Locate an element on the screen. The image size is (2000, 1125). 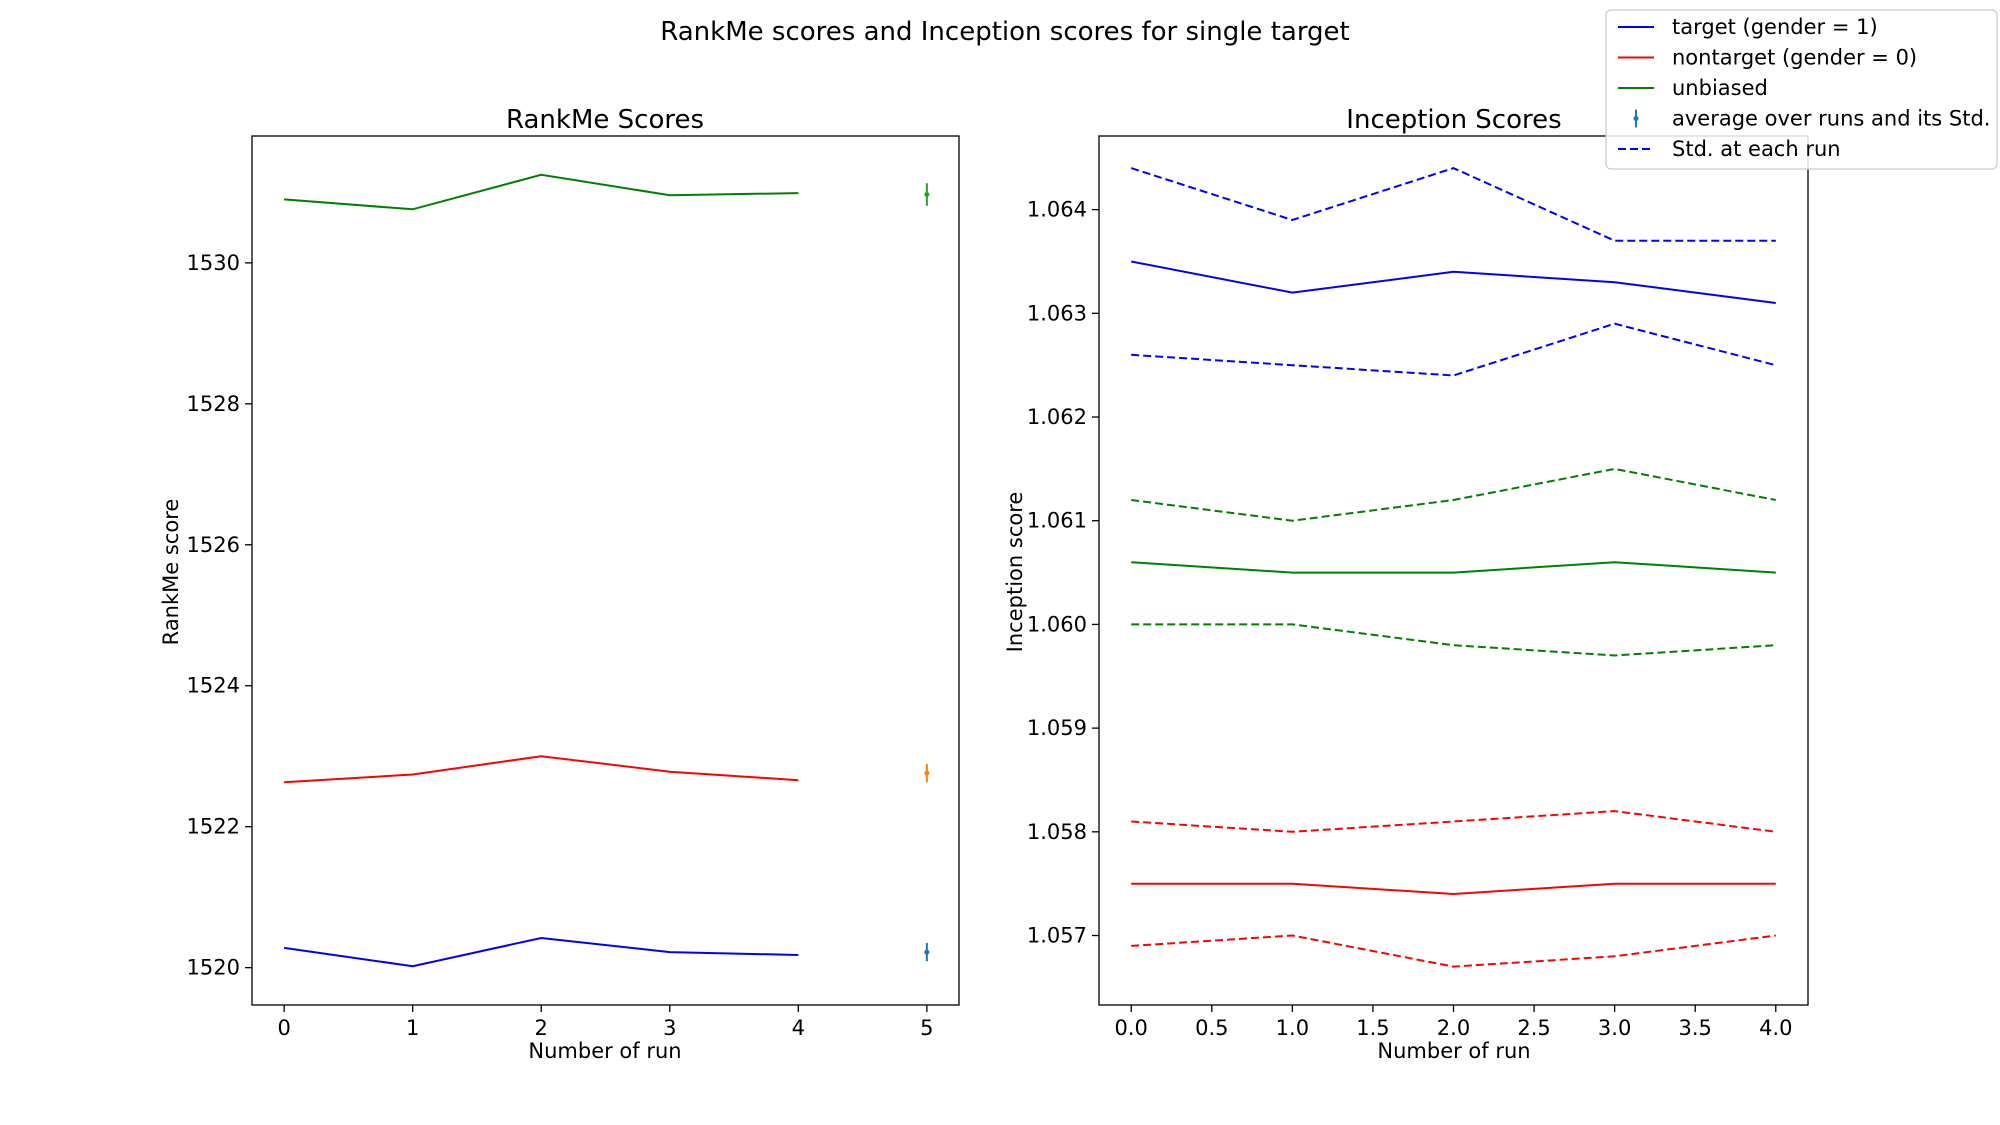
inception-y-tick-label: 1.058 is located at coordinates (1057, 832).